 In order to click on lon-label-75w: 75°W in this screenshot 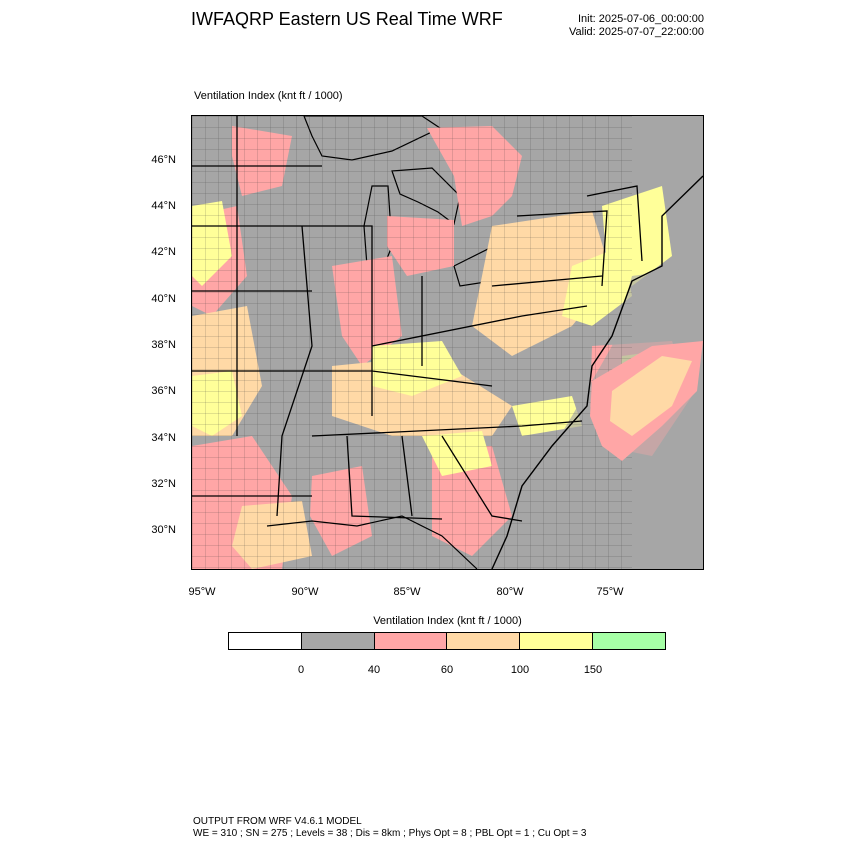, I will do `click(610, 592)`.